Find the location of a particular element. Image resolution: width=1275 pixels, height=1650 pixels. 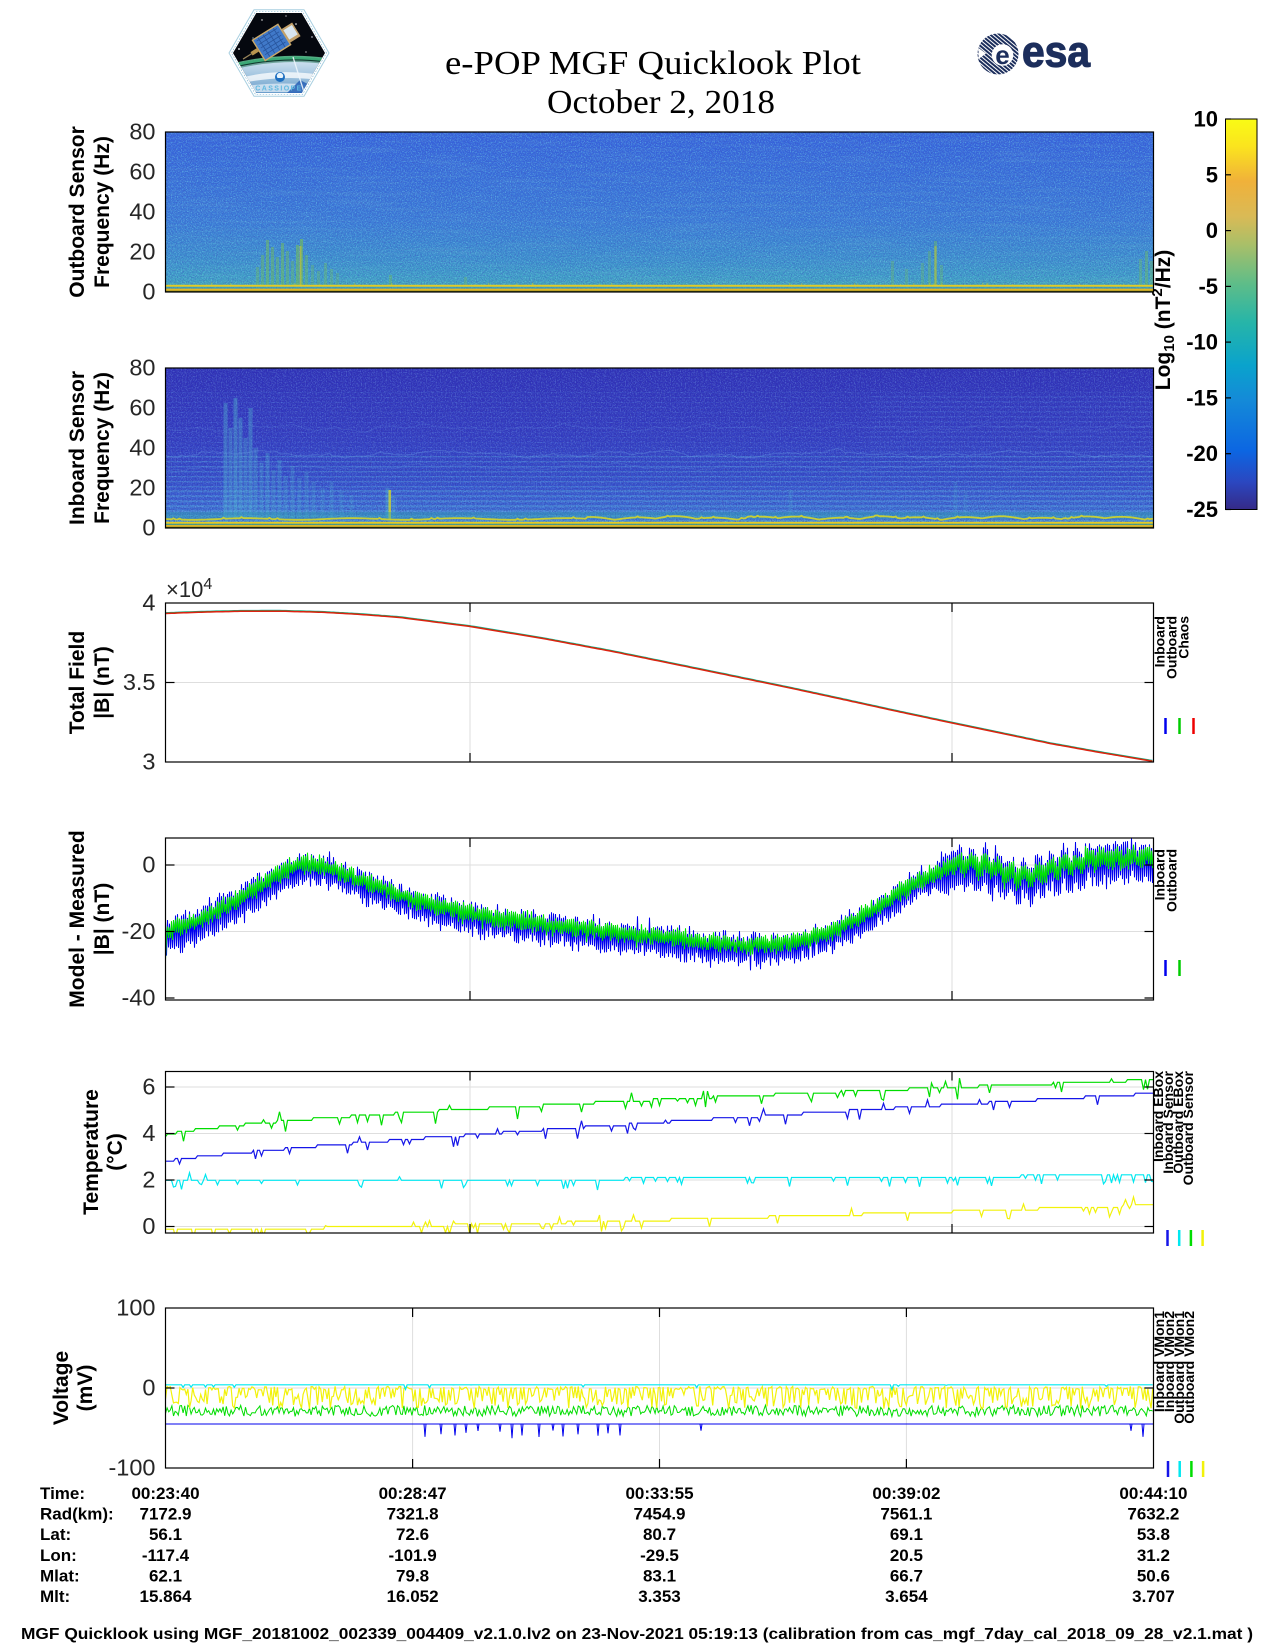

svg-text: 3.353 is located at coordinates (659, 1596).